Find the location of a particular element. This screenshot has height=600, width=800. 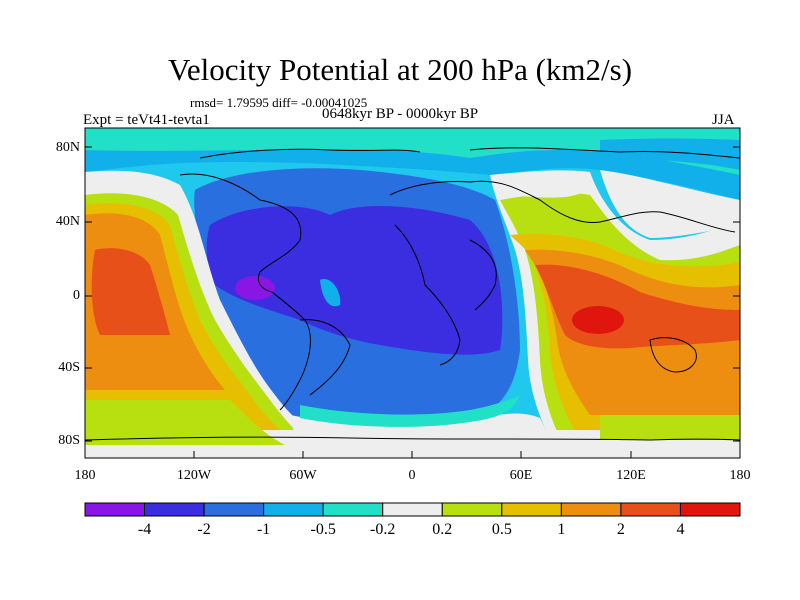

colorbar-label: 1 is located at coordinates (561, 529).